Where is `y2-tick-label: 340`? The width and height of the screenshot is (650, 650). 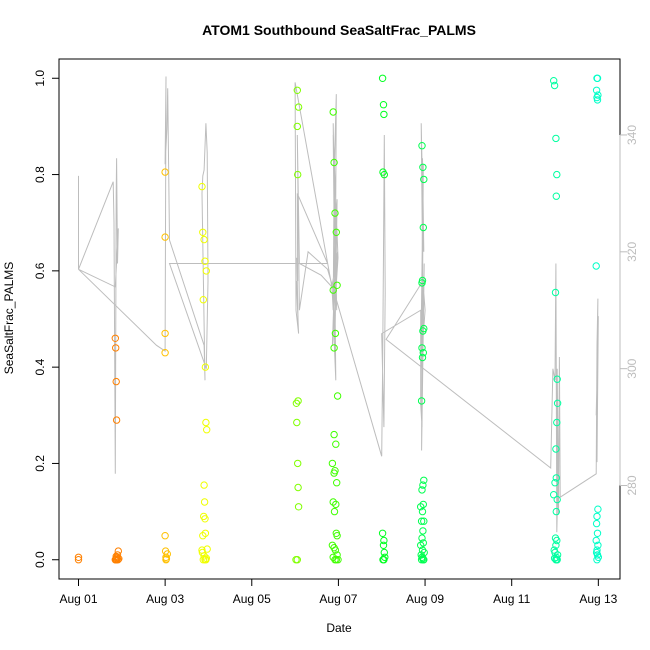
y2-tick-label: 340 is located at coordinates (632, 135).